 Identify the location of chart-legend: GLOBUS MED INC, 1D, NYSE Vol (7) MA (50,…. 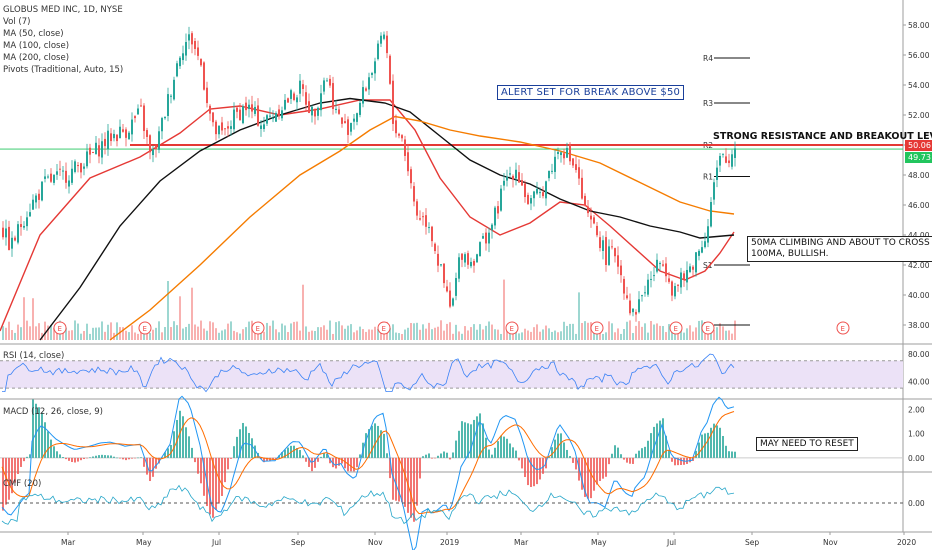
(63, 40).